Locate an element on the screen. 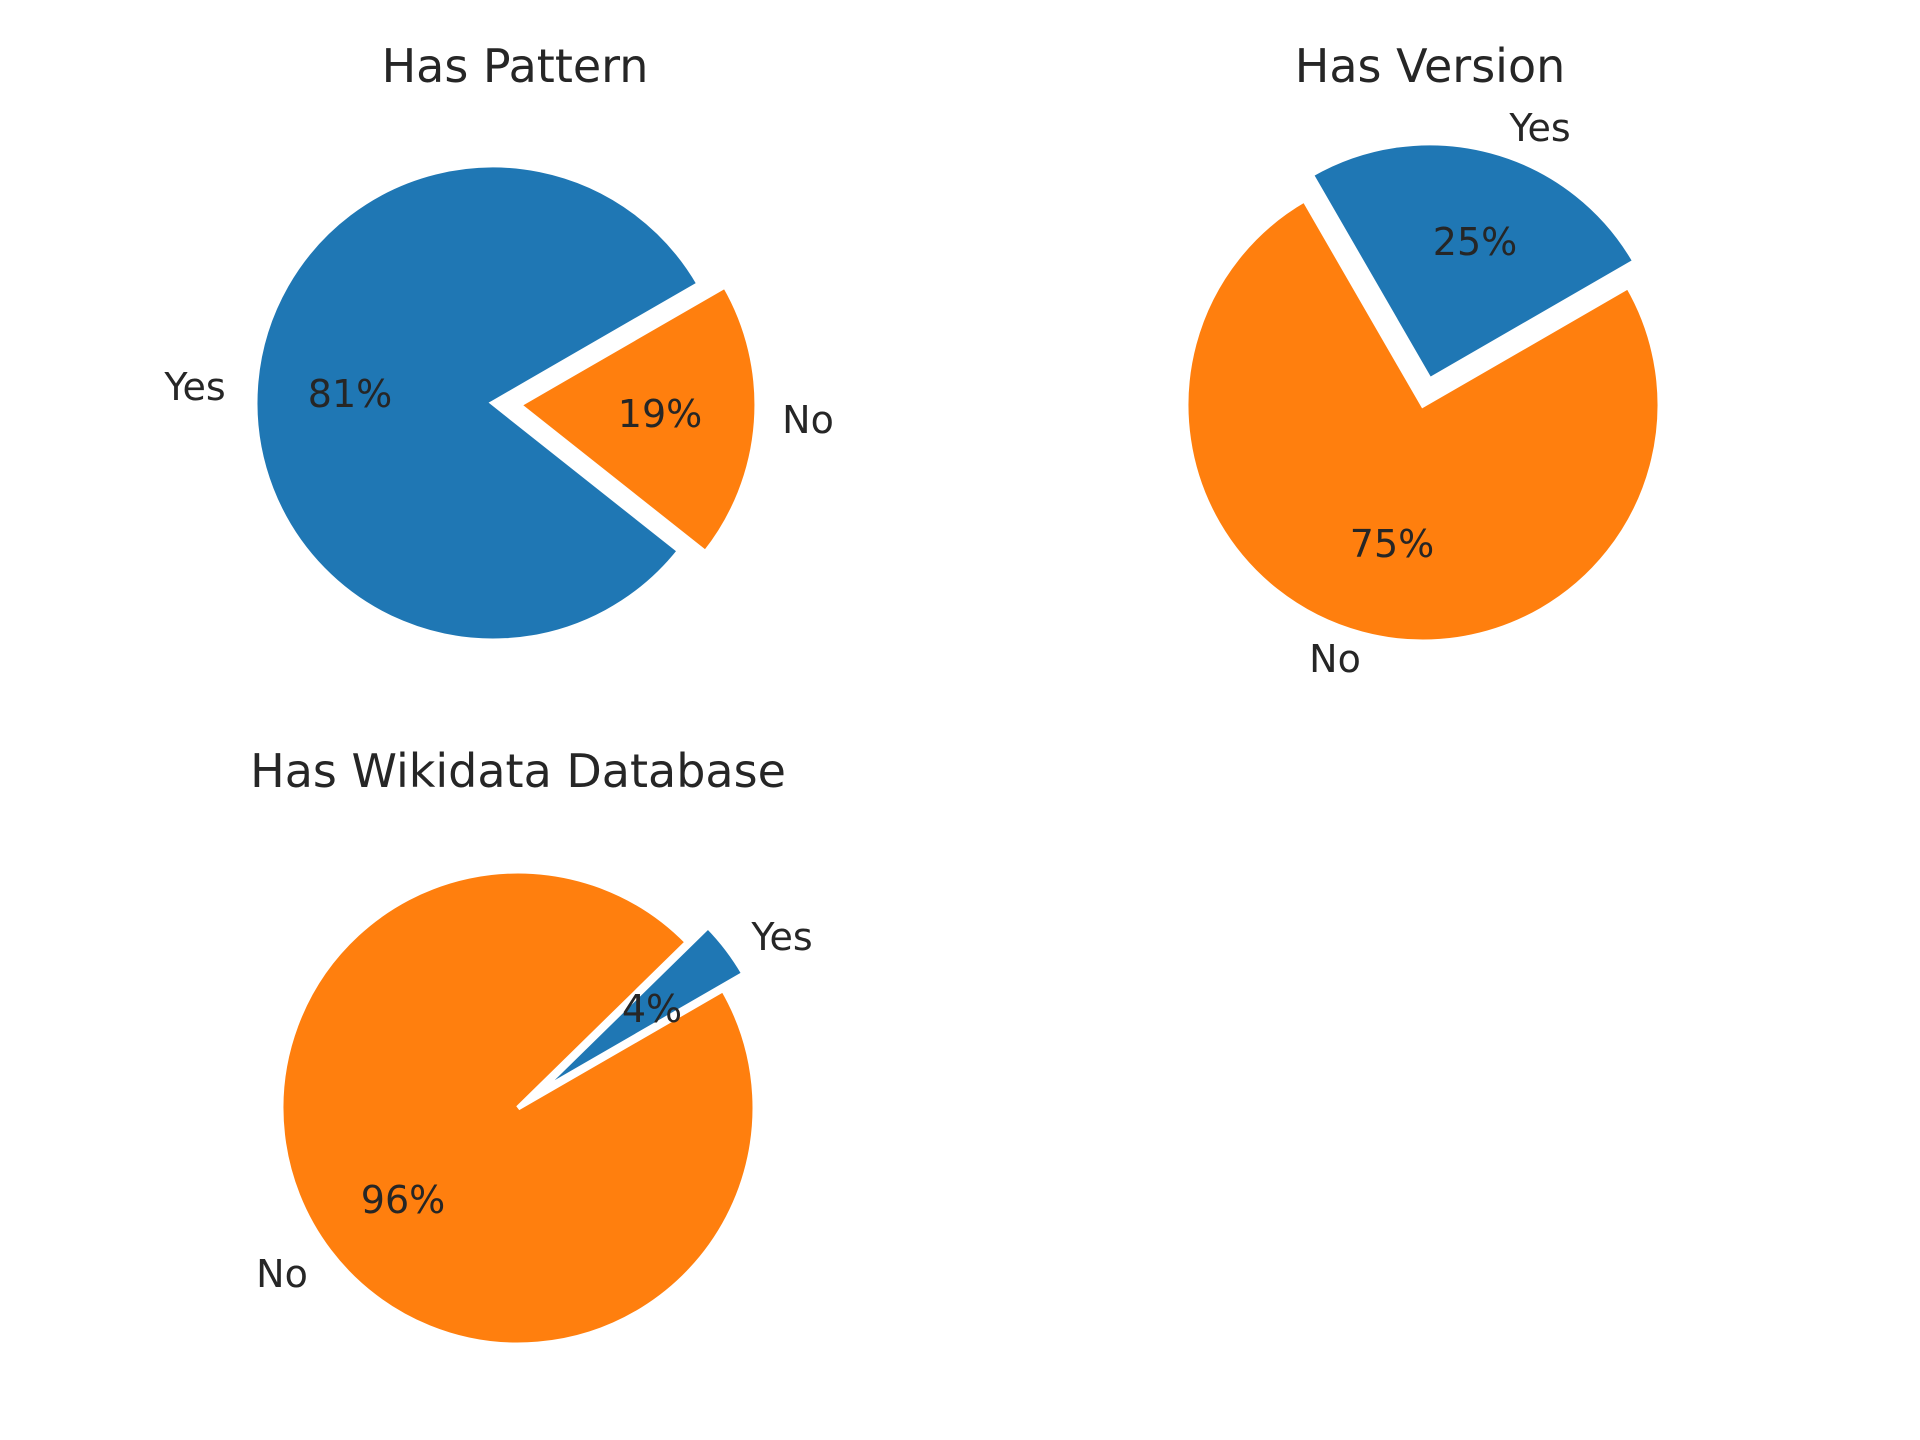 This screenshot has width=1920, height=1440. slice-percent-label-no: 96% is located at coordinates (403, 1200).